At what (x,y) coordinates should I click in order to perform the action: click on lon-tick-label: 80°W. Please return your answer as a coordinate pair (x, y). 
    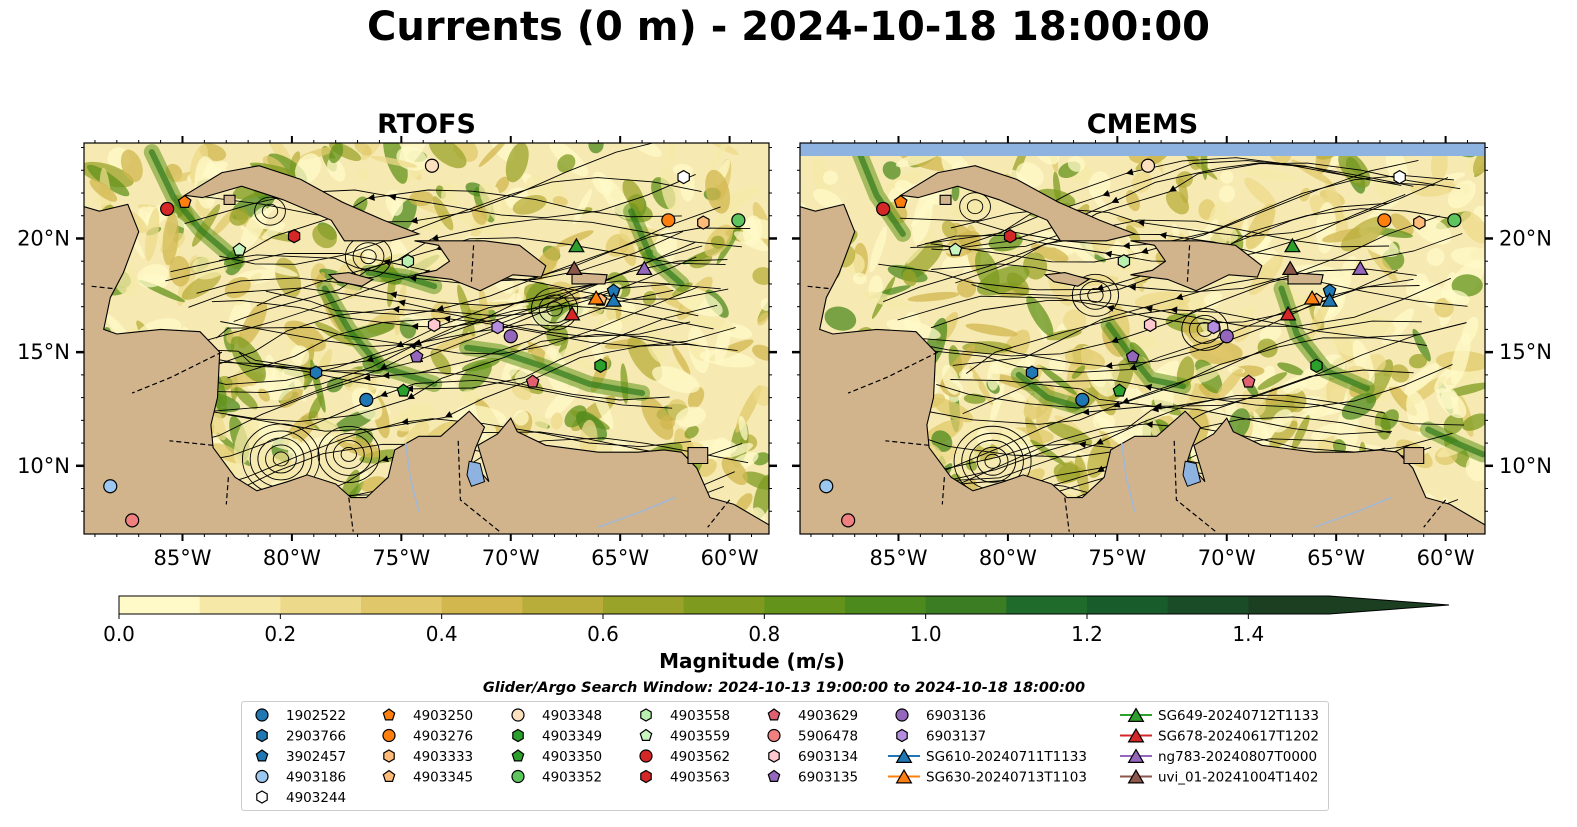
    Looking at the image, I should click on (292, 558).